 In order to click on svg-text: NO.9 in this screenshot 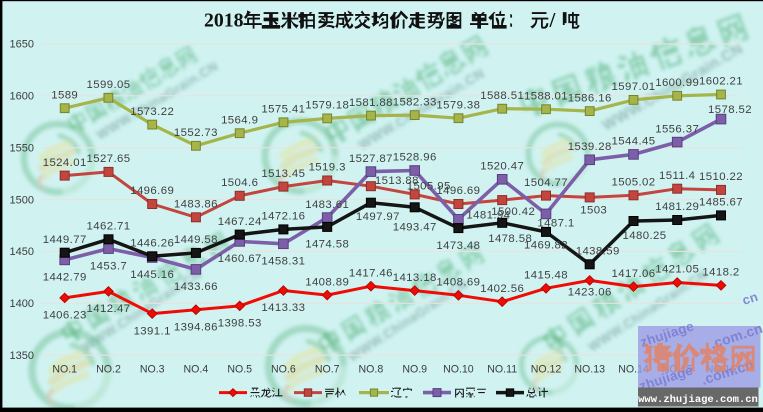, I will do `click(414, 370)`.